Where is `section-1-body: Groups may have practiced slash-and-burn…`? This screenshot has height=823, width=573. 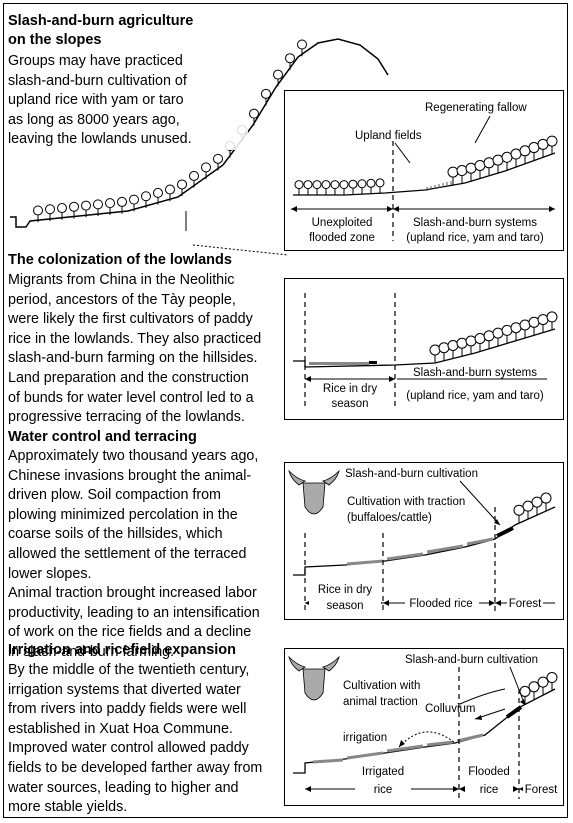
section-1-body: Groups may have practiced slash-and-burn… is located at coordinates (128, 101).